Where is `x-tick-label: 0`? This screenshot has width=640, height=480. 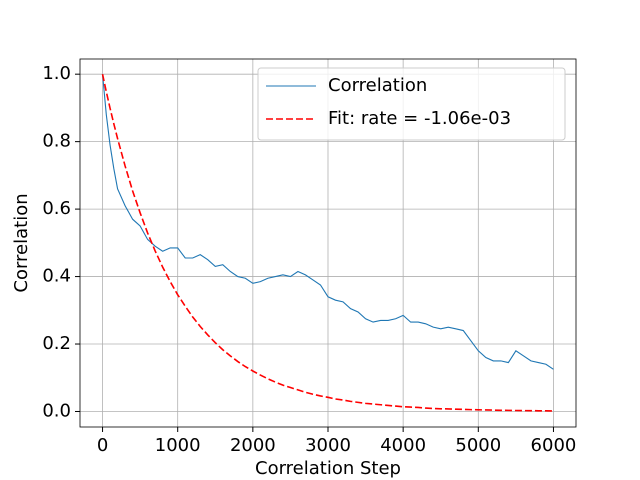 x-tick-label: 0 is located at coordinates (102, 445).